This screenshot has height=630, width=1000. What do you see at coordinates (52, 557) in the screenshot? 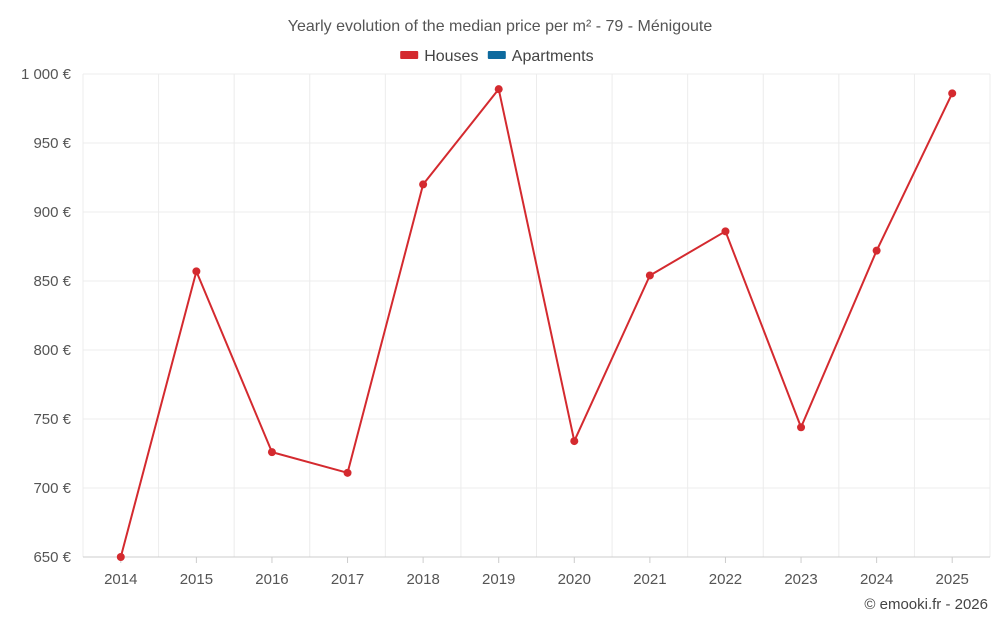
I see `y-tick-label: 650 €` at bounding box center [52, 557].